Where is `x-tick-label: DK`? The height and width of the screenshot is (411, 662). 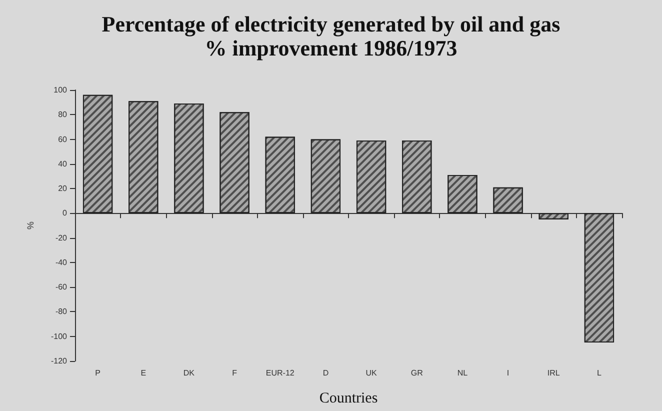 x-tick-label: DK is located at coordinates (189, 373).